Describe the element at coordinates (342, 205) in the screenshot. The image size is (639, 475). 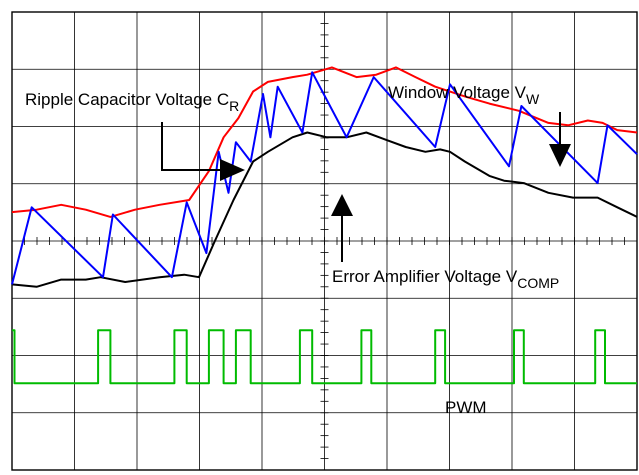
I see `comp-pointer-arrowhead` at that location.